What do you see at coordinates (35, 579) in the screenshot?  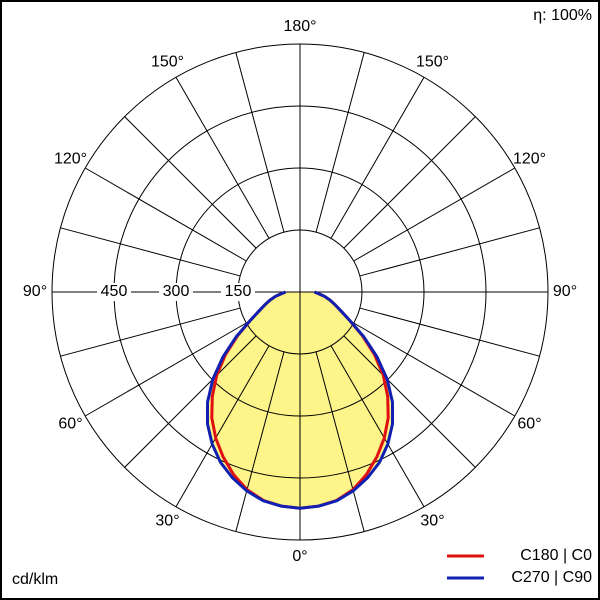 I see `unit-label: cd/klm` at bounding box center [35, 579].